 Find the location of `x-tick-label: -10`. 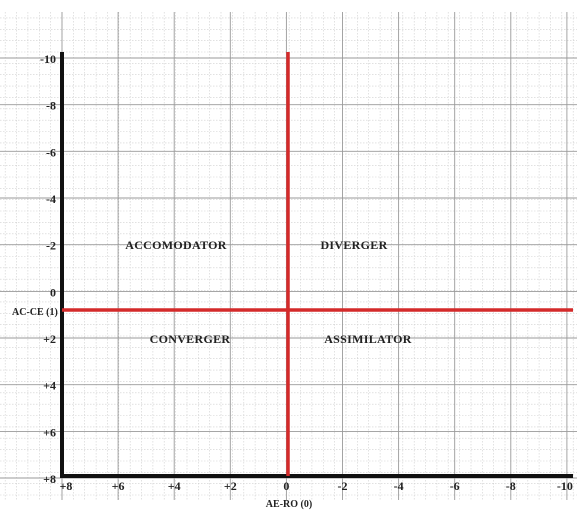

x-tick-label: -10 is located at coordinates (565, 486).